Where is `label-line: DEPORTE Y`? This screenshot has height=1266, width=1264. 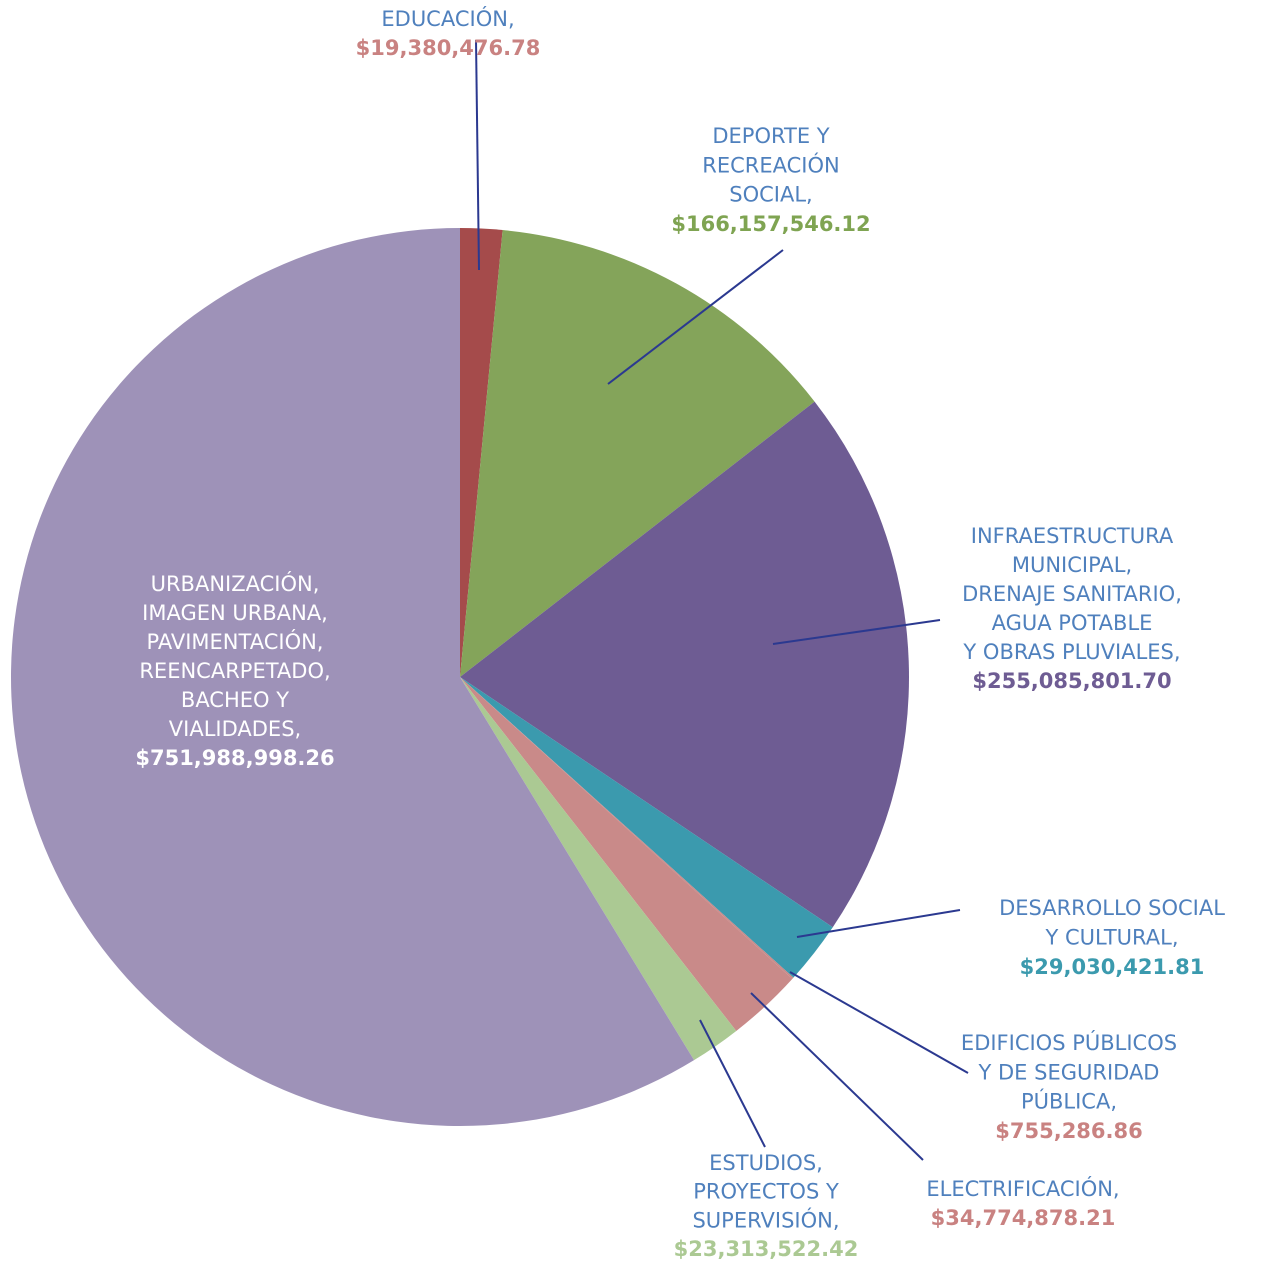
label-line: DEPORTE Y is located at coordinates (770, 136).